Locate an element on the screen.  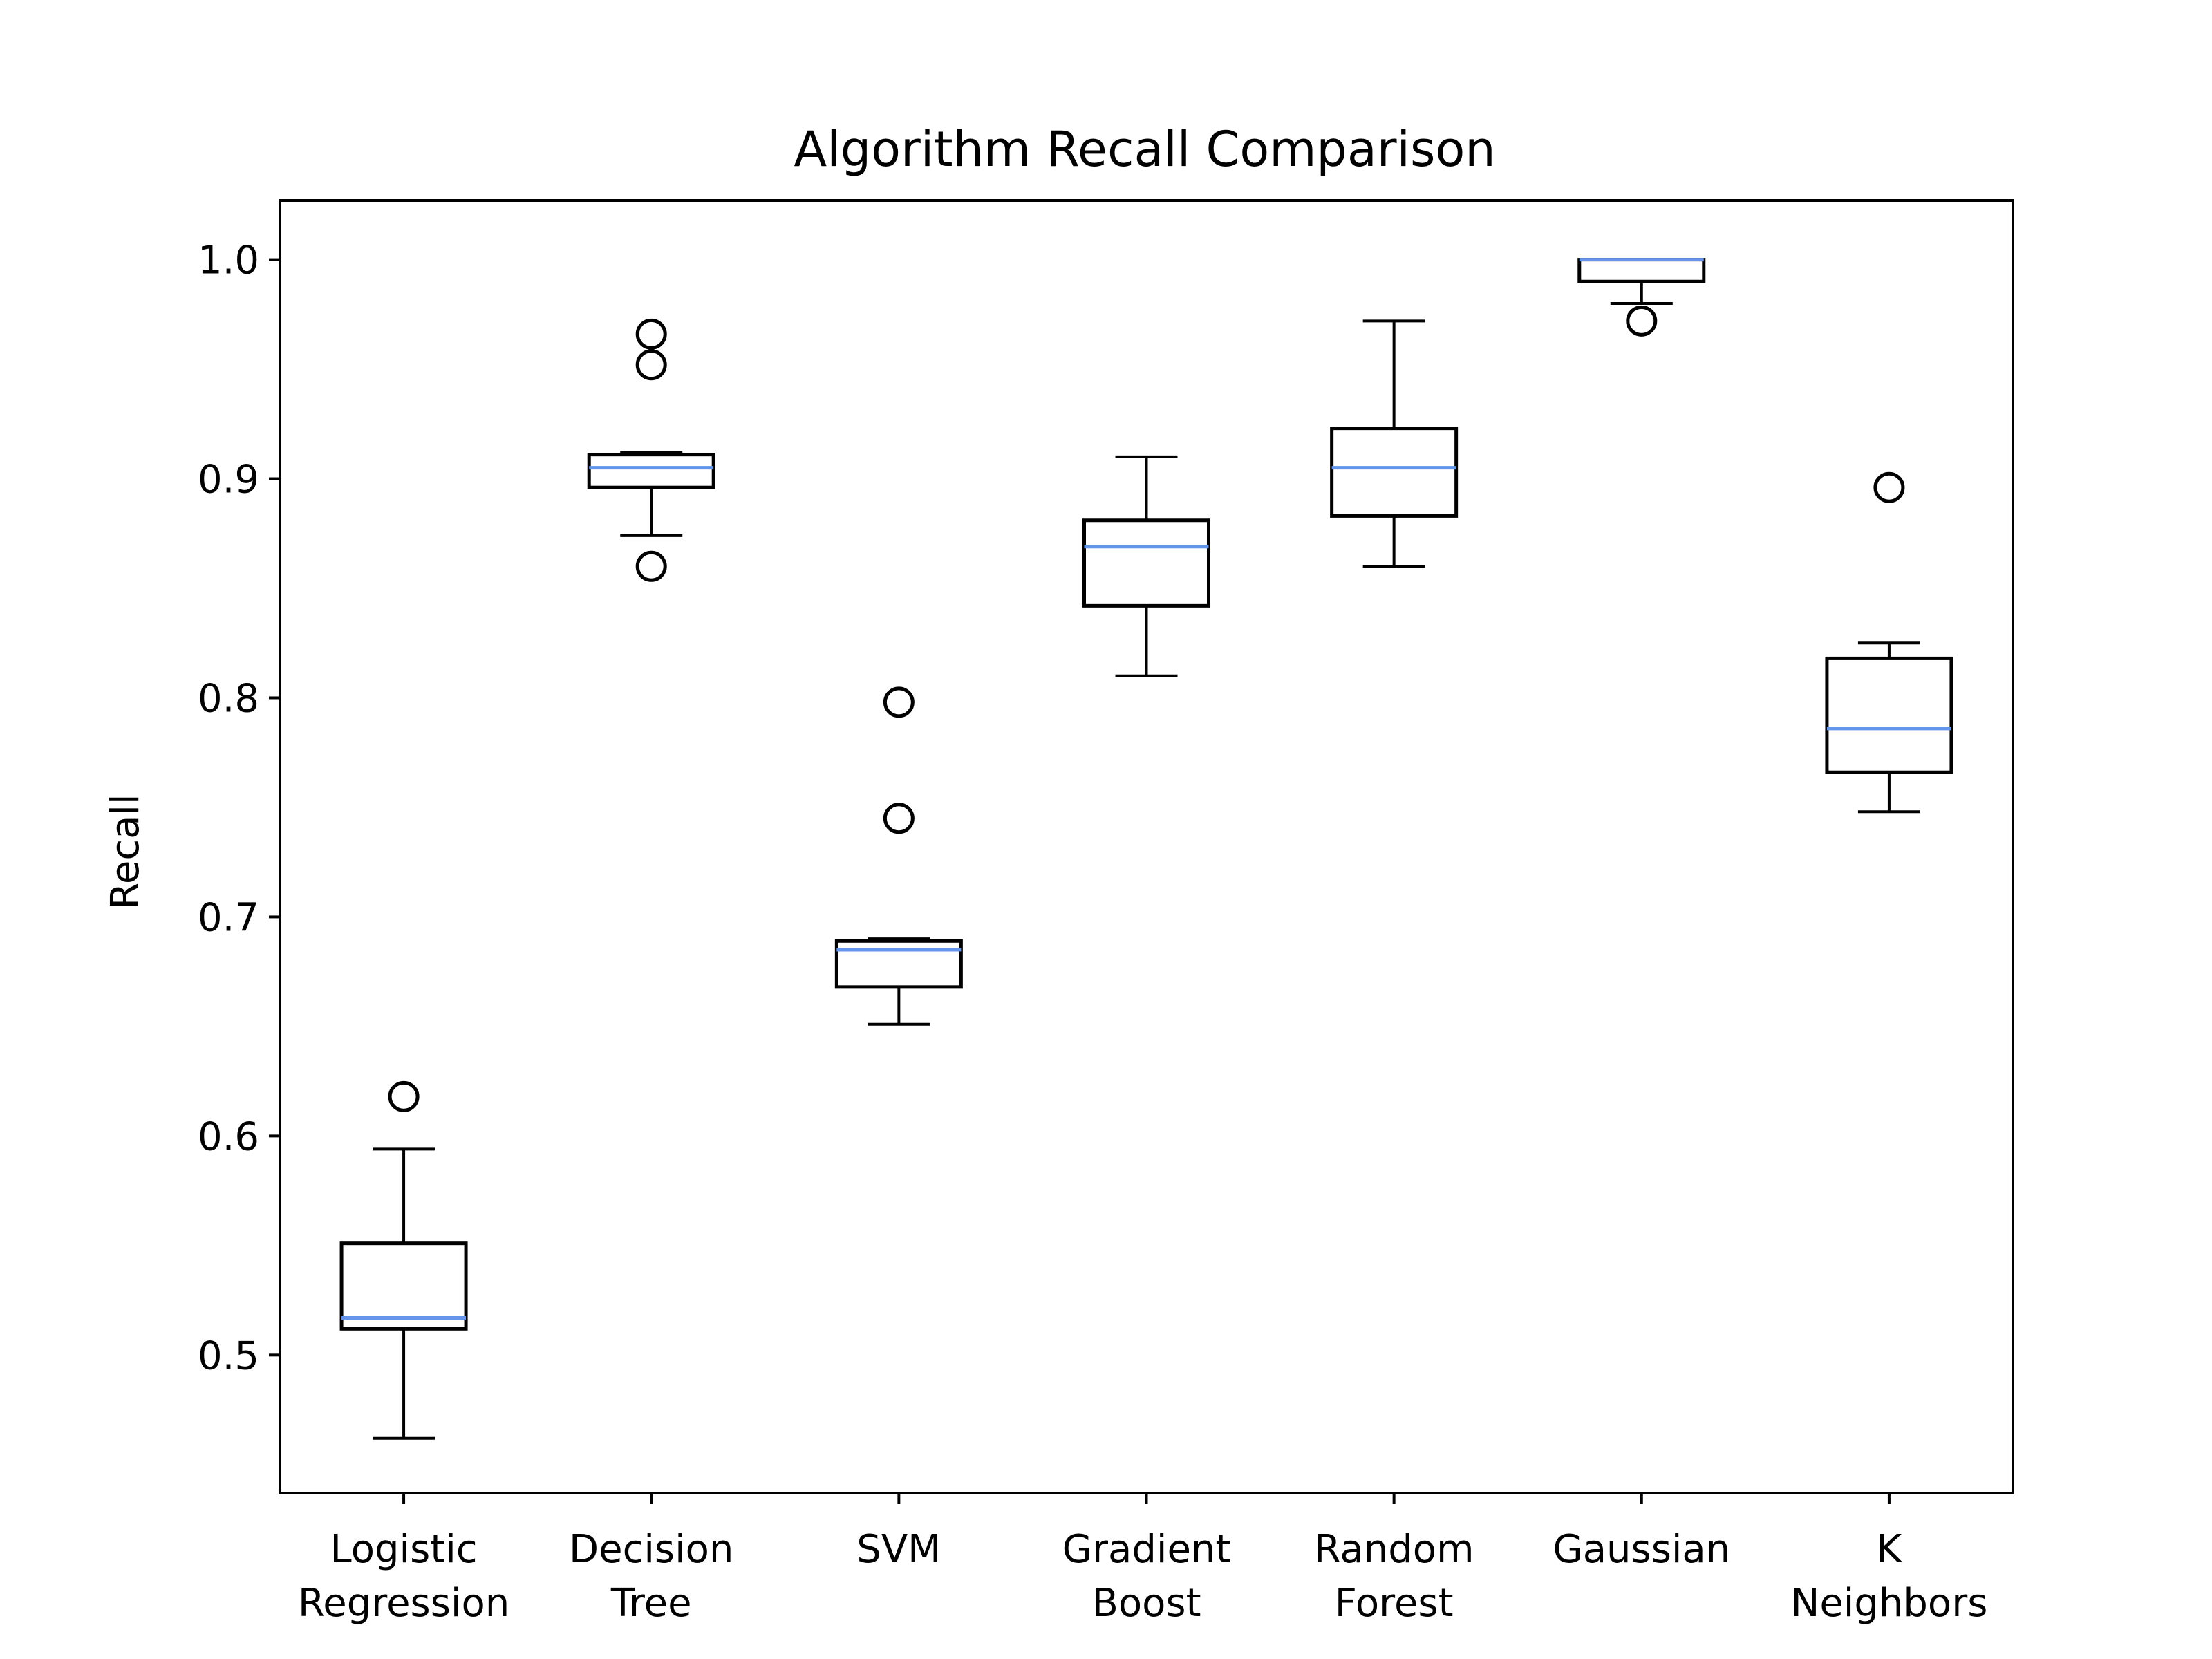
x-tick-label: Logistic is located at coordinates (404, 1549).